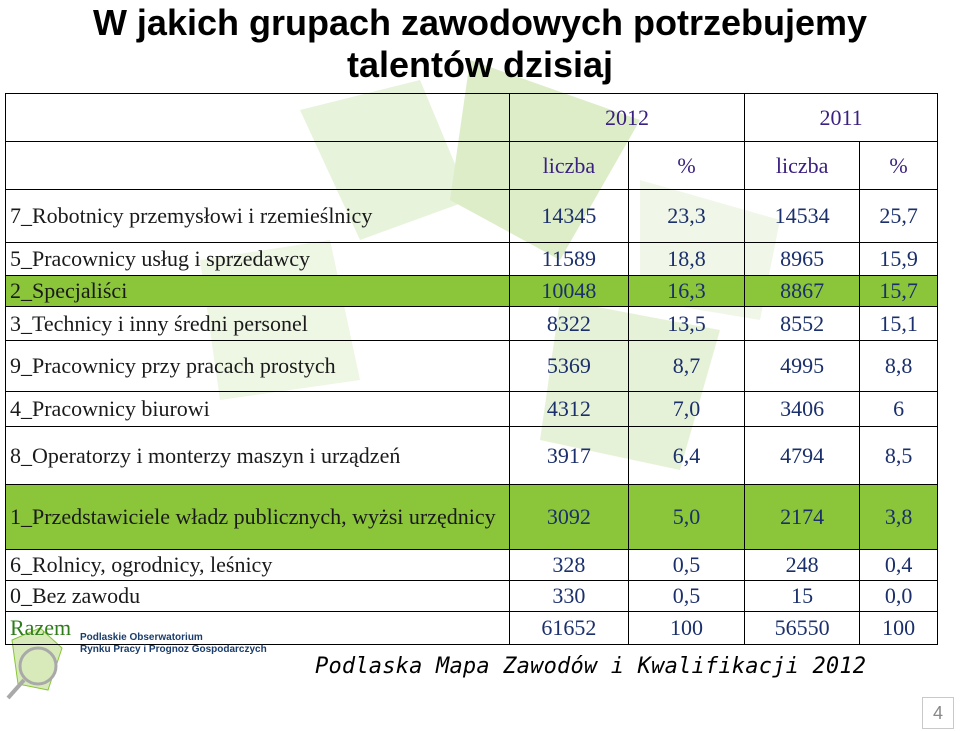  Describe the element at coordinates (257, 291) in the screenshot. I see `row-label: 2_Specjaliści` at that location.